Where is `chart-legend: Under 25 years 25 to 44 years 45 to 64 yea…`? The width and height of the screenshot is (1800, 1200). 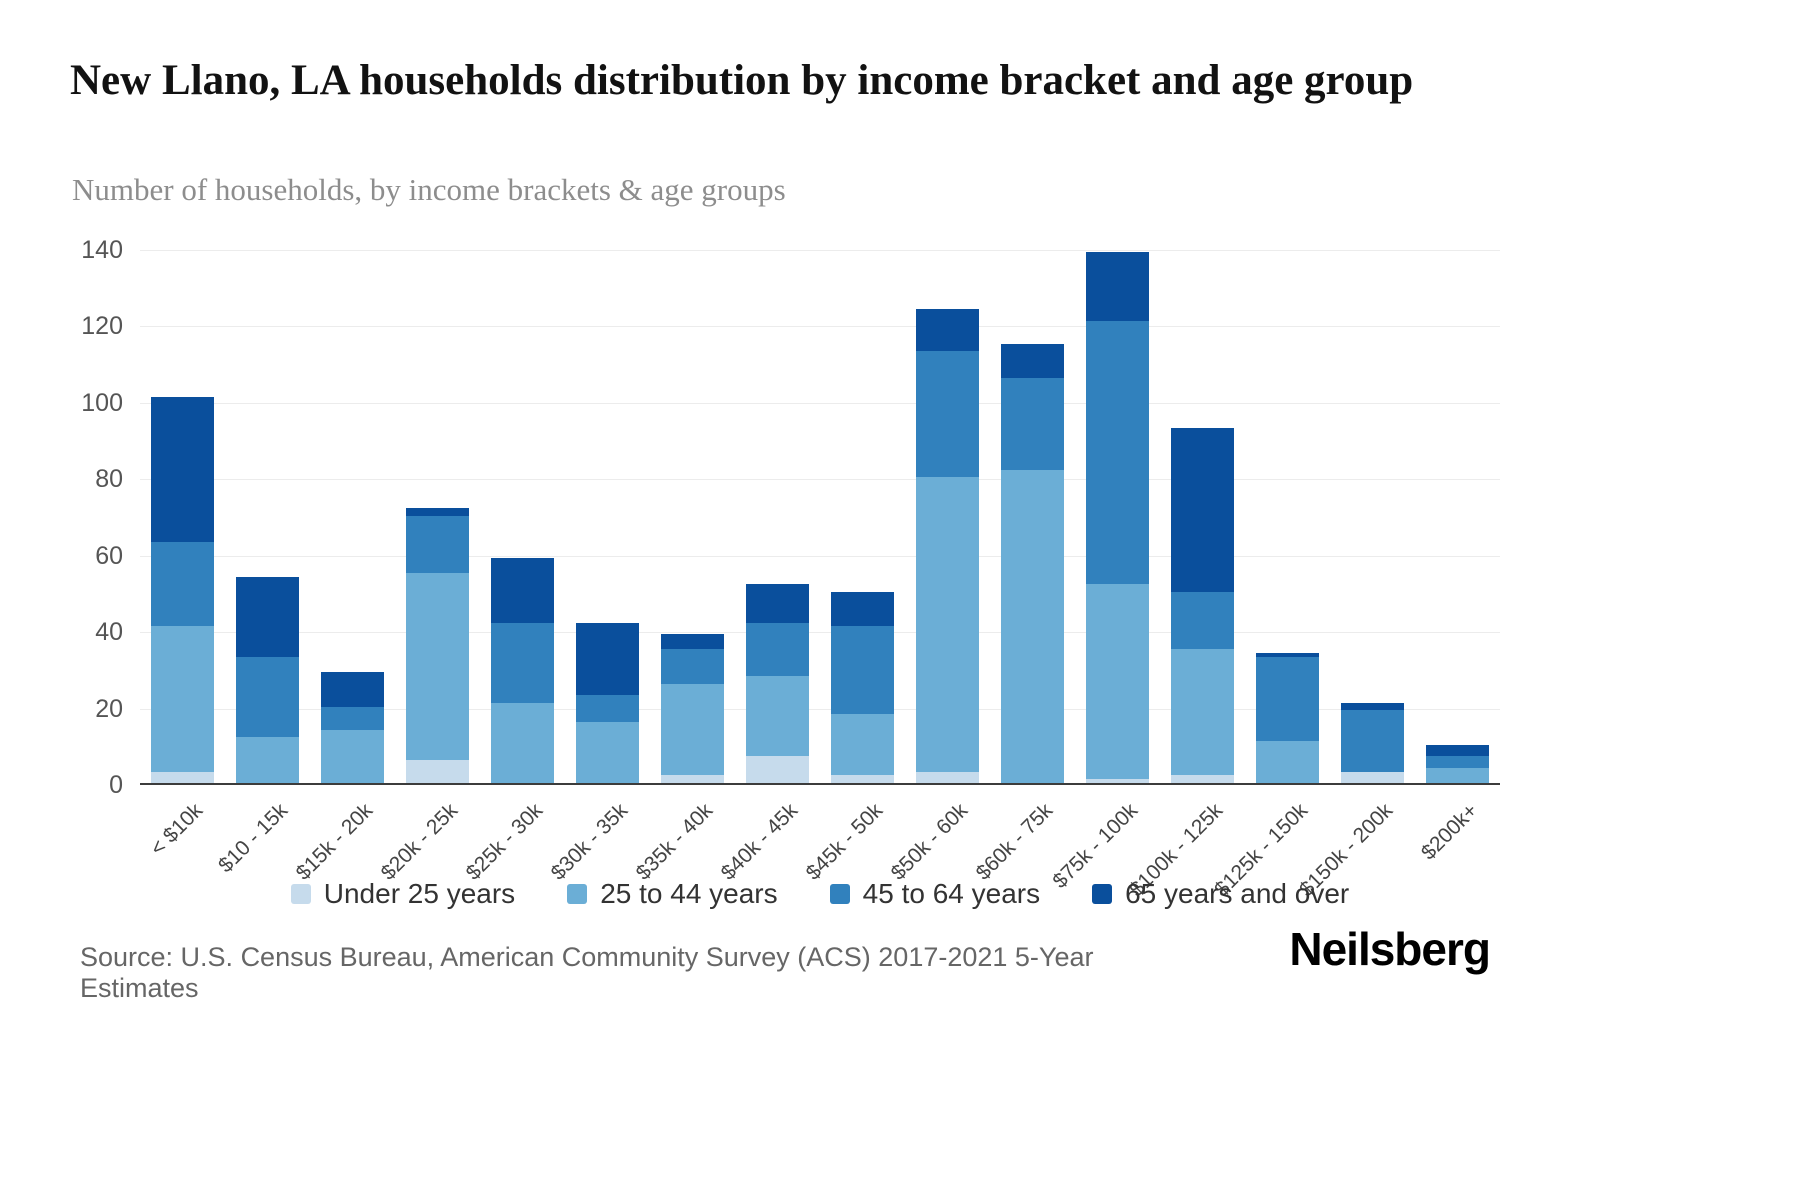
chart-legend: Under 25 years 25 to 44 years 45 to 64 yea… is located at coordinates (820, 894).